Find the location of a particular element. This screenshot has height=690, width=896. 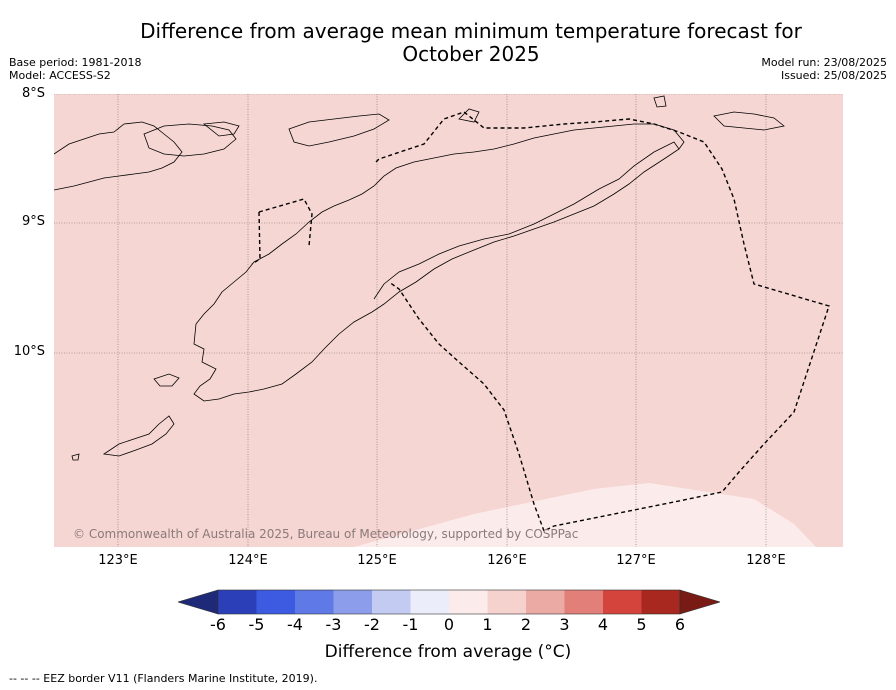

colorbar-tick-label: 2 is located at coordinates (526, 624).